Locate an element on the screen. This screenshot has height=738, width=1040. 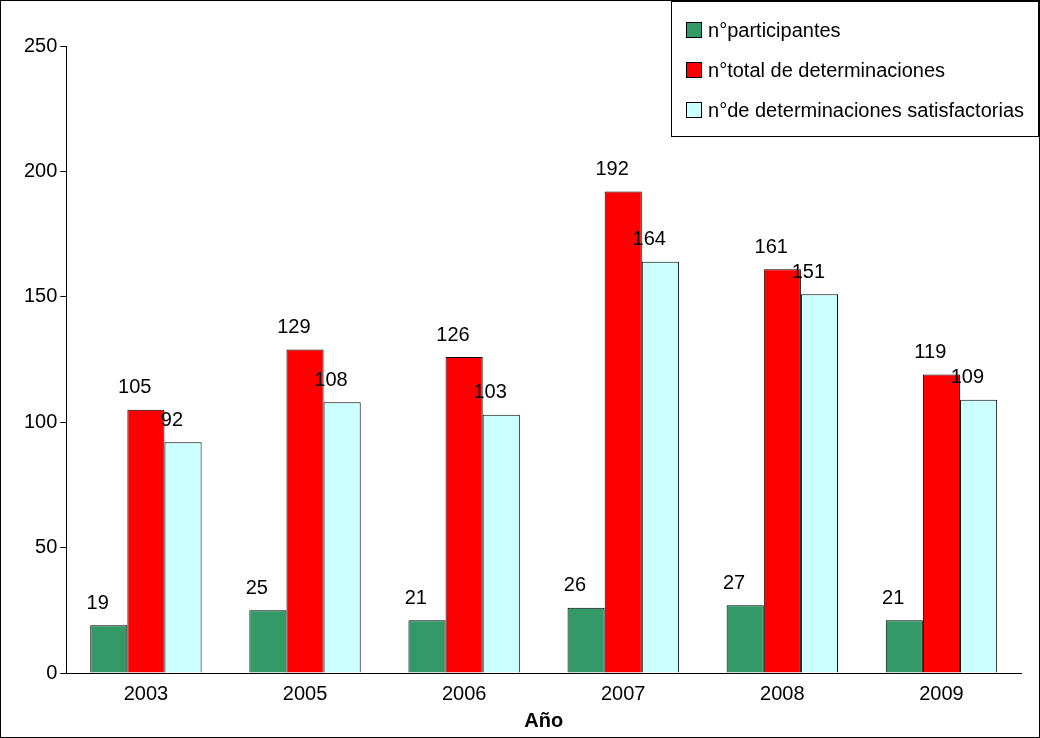
x-tick-label: 2007 is located at coordinates (623, 692).